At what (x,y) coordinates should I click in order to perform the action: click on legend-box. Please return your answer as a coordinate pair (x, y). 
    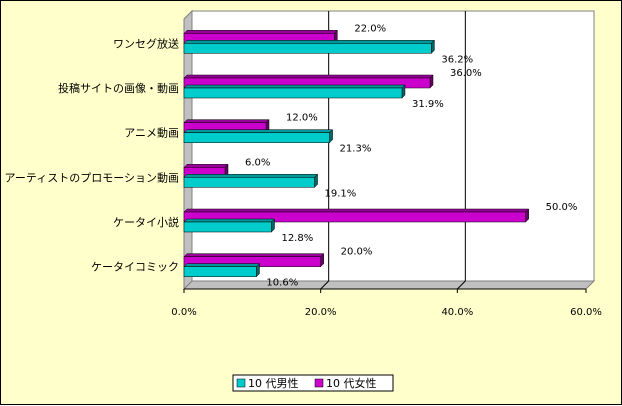
    Looking at the image, I should click on (313, 383).